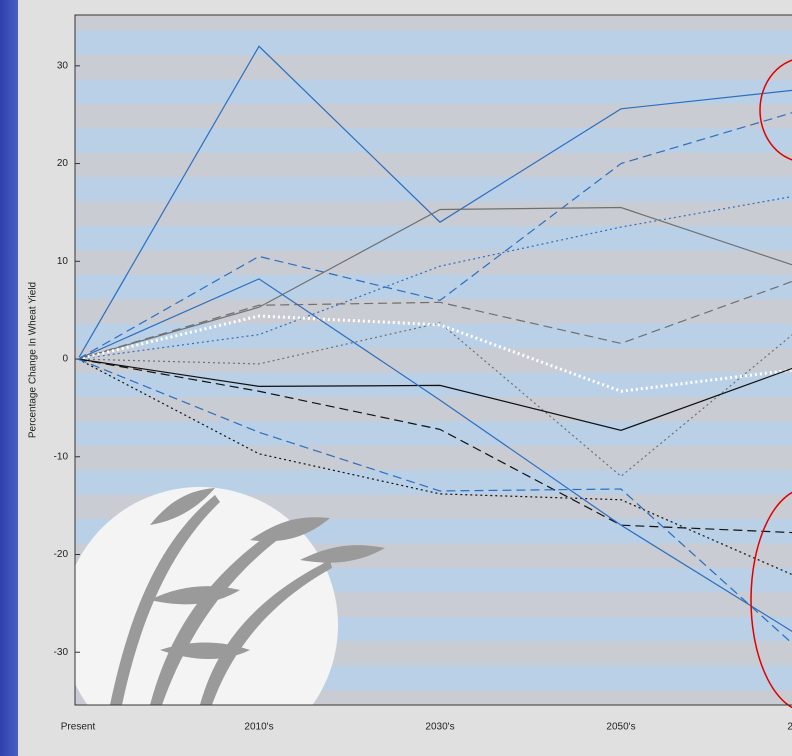 This screenshot has height=756, width=792. I want to click on y-tick-label: 30, so click(63, 65).